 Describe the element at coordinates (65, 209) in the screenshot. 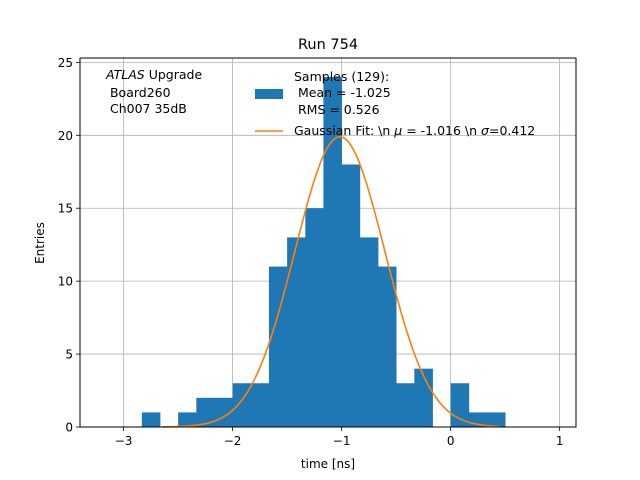

I see `y-tick-label: 15` at that location.